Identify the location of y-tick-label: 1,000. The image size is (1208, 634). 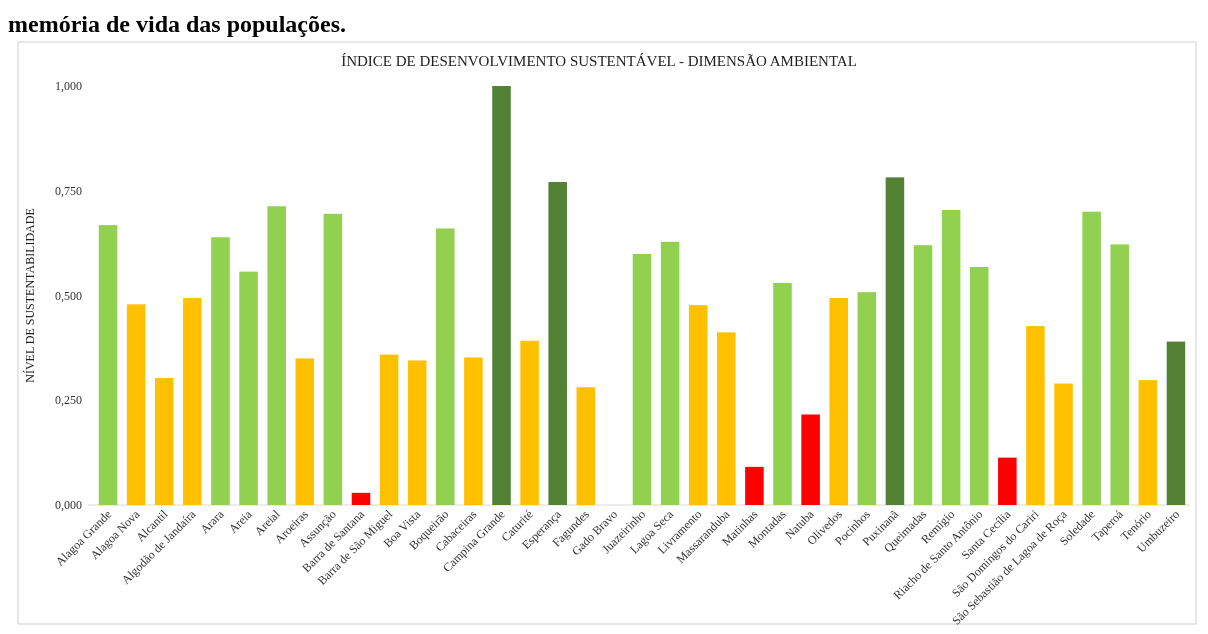
(68, 86).